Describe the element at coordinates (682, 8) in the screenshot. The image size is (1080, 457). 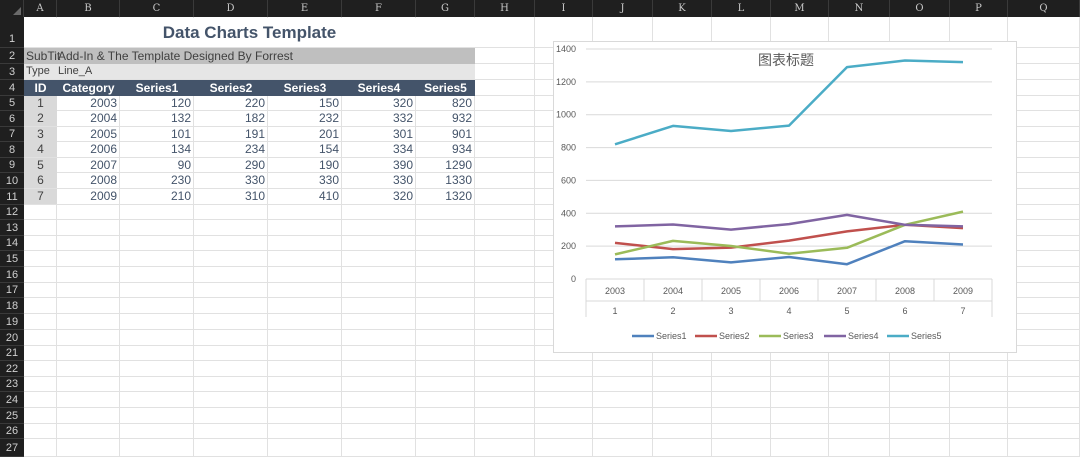
I see `column-header-K: K` at that location.